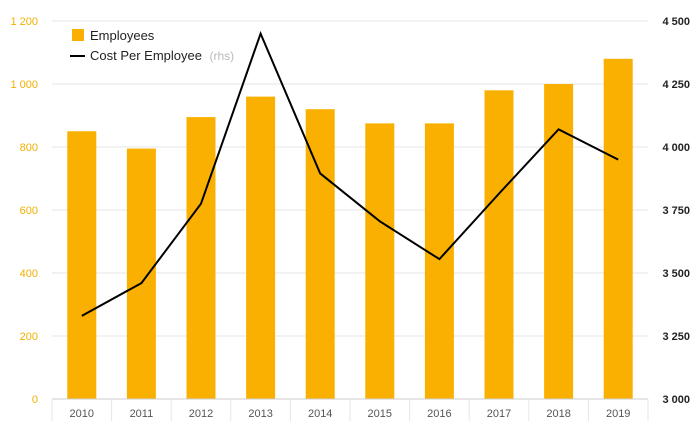  I want to click on right-tick-label: 4 250, so click(676, 85).